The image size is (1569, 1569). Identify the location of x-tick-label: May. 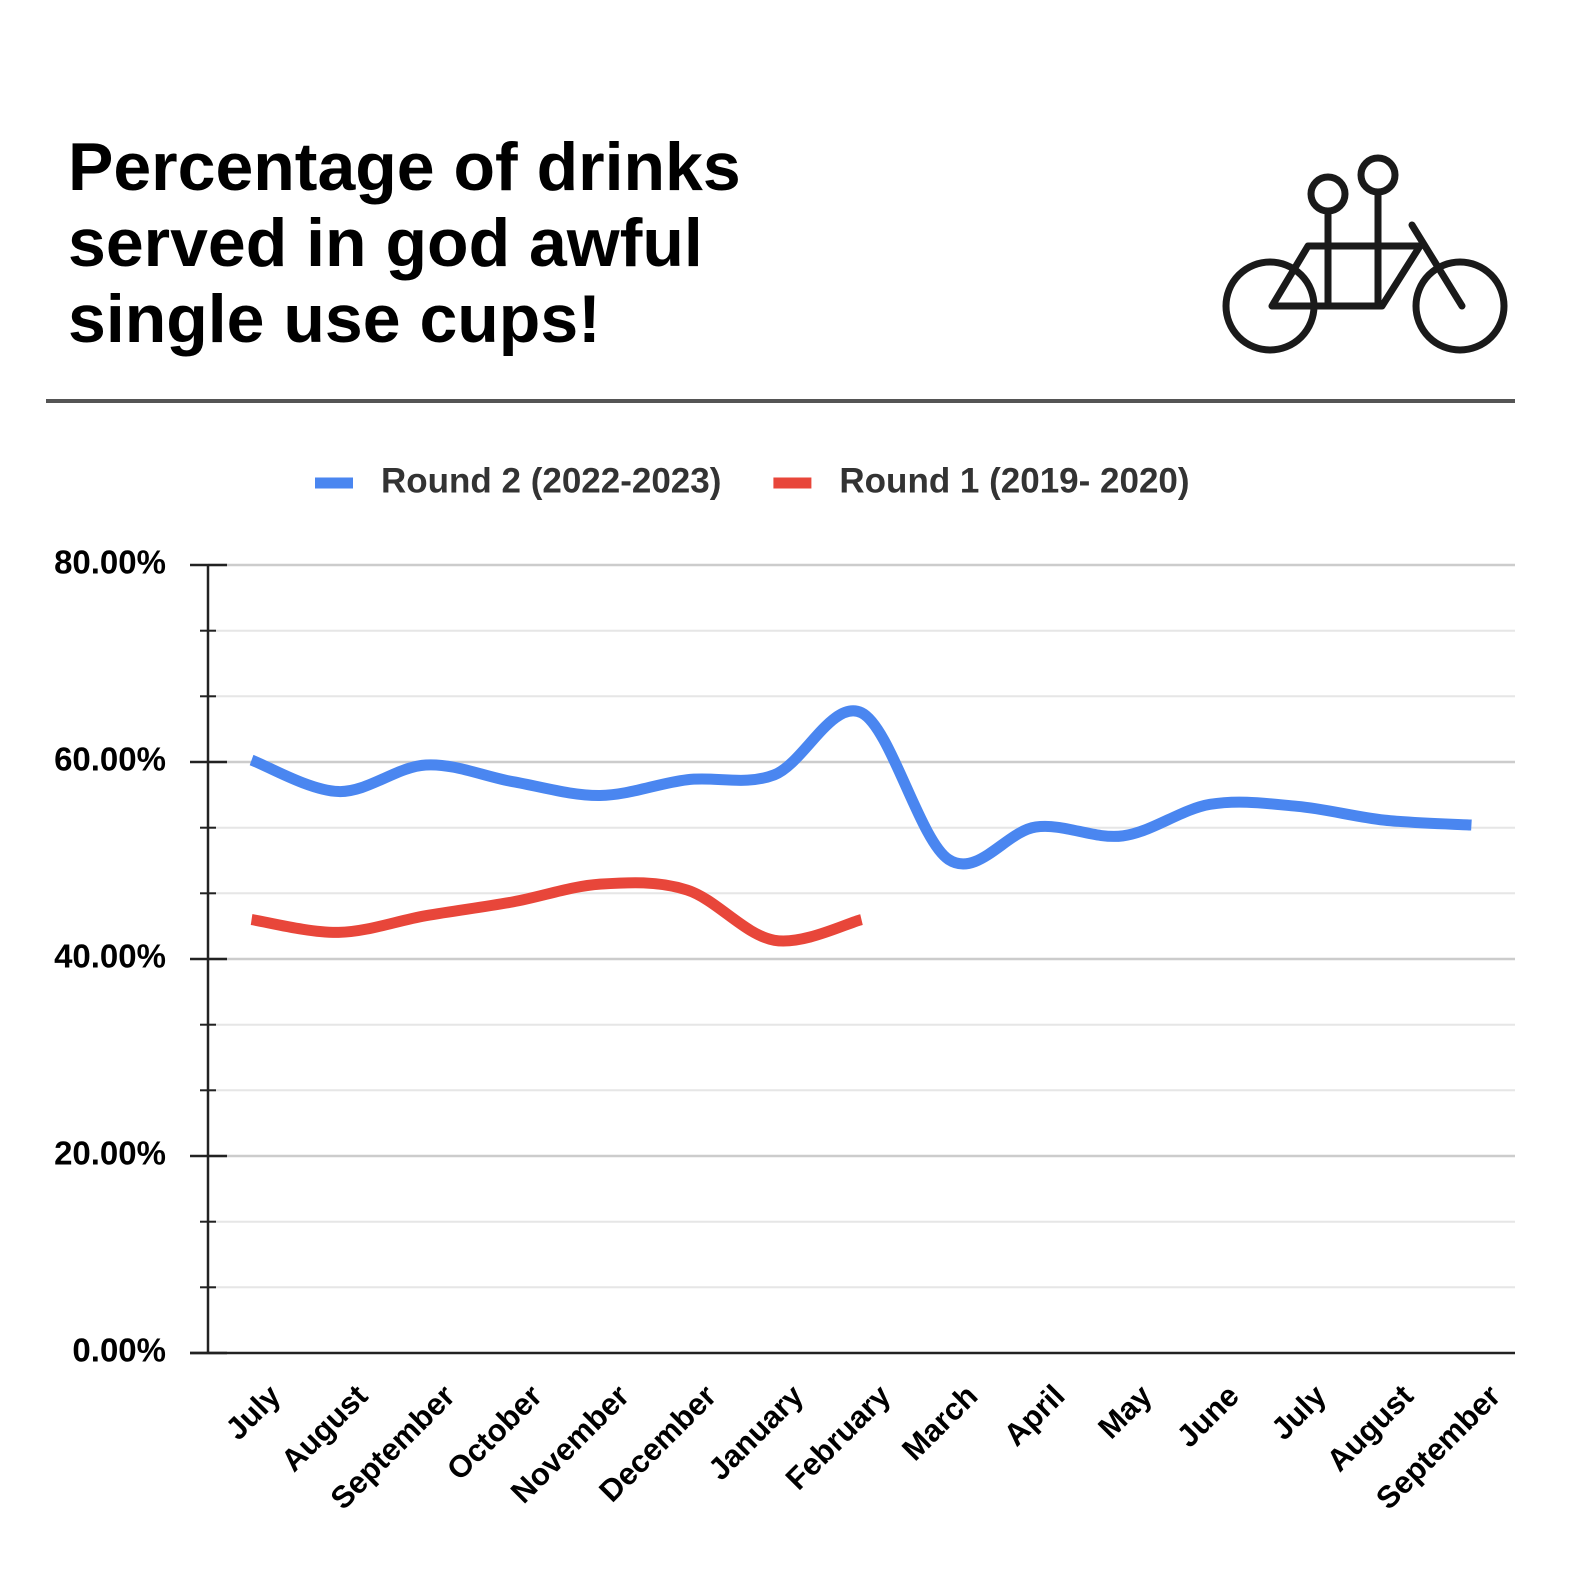
(1125, 1411).